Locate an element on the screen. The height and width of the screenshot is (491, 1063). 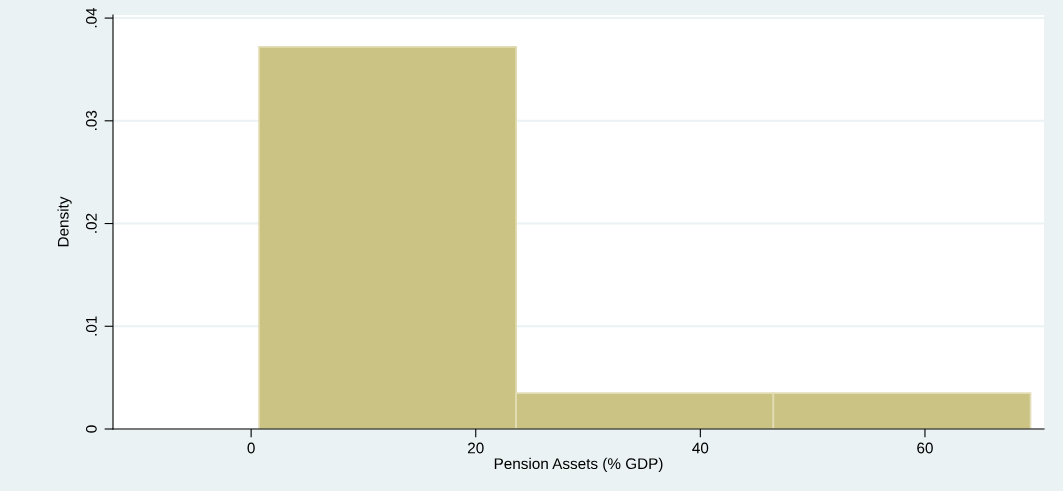
x-axis-title: Pension Assets (% GDP) is located at coordinates (578, 465).